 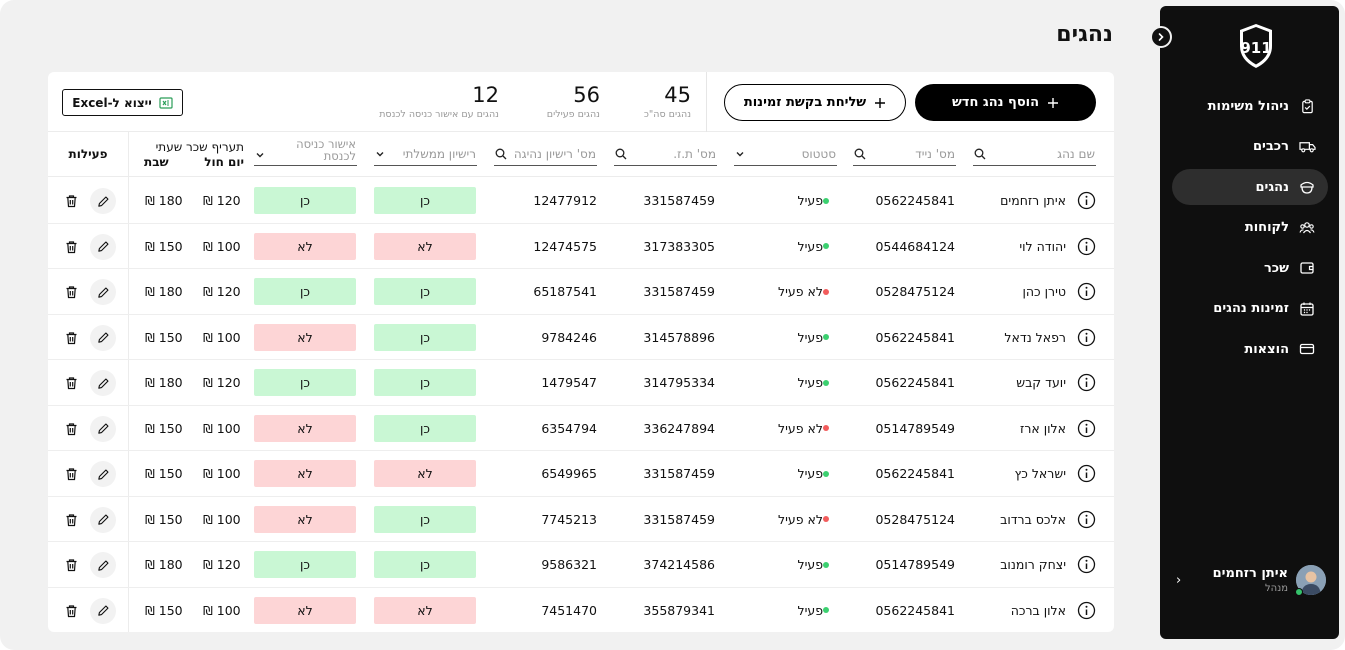 I want to click on sidebar-item-2: נהגים, so click(x=1250, y=187).